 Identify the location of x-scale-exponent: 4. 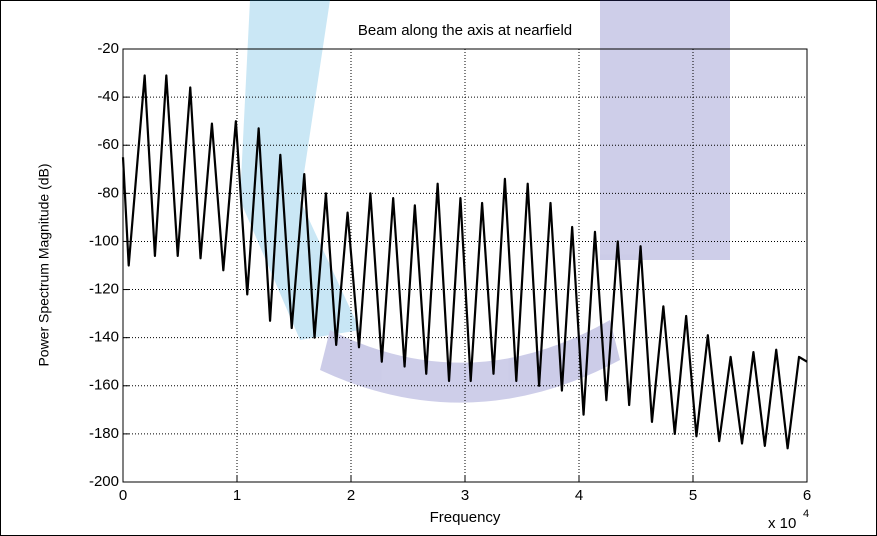
(806, 514).